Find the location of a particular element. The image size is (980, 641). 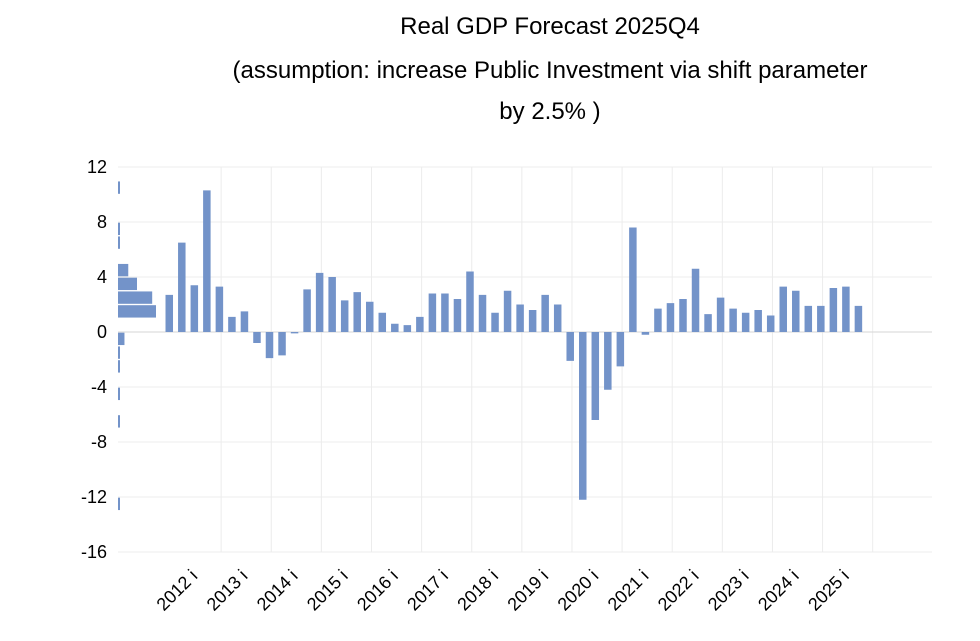

distribution-bars is located at coordinates (137, 346).